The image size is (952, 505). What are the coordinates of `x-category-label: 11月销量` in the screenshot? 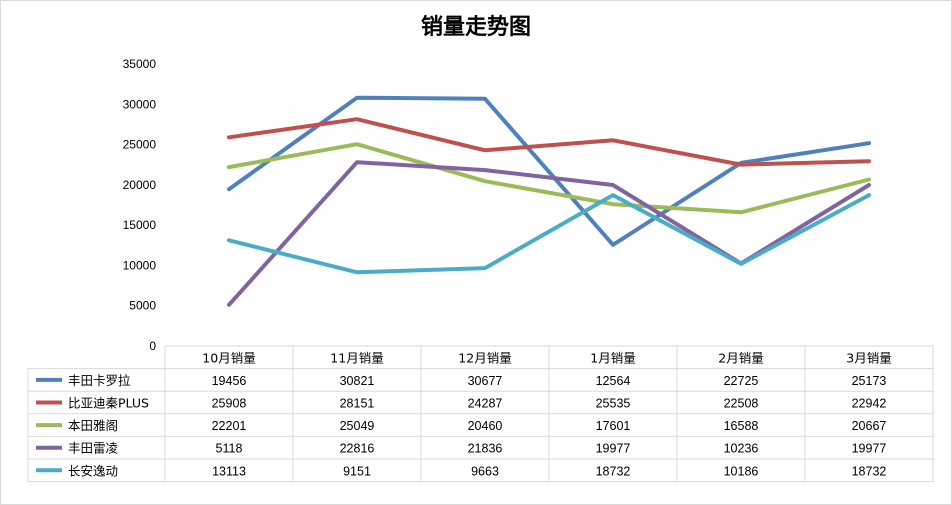 It's located at (356, 357).